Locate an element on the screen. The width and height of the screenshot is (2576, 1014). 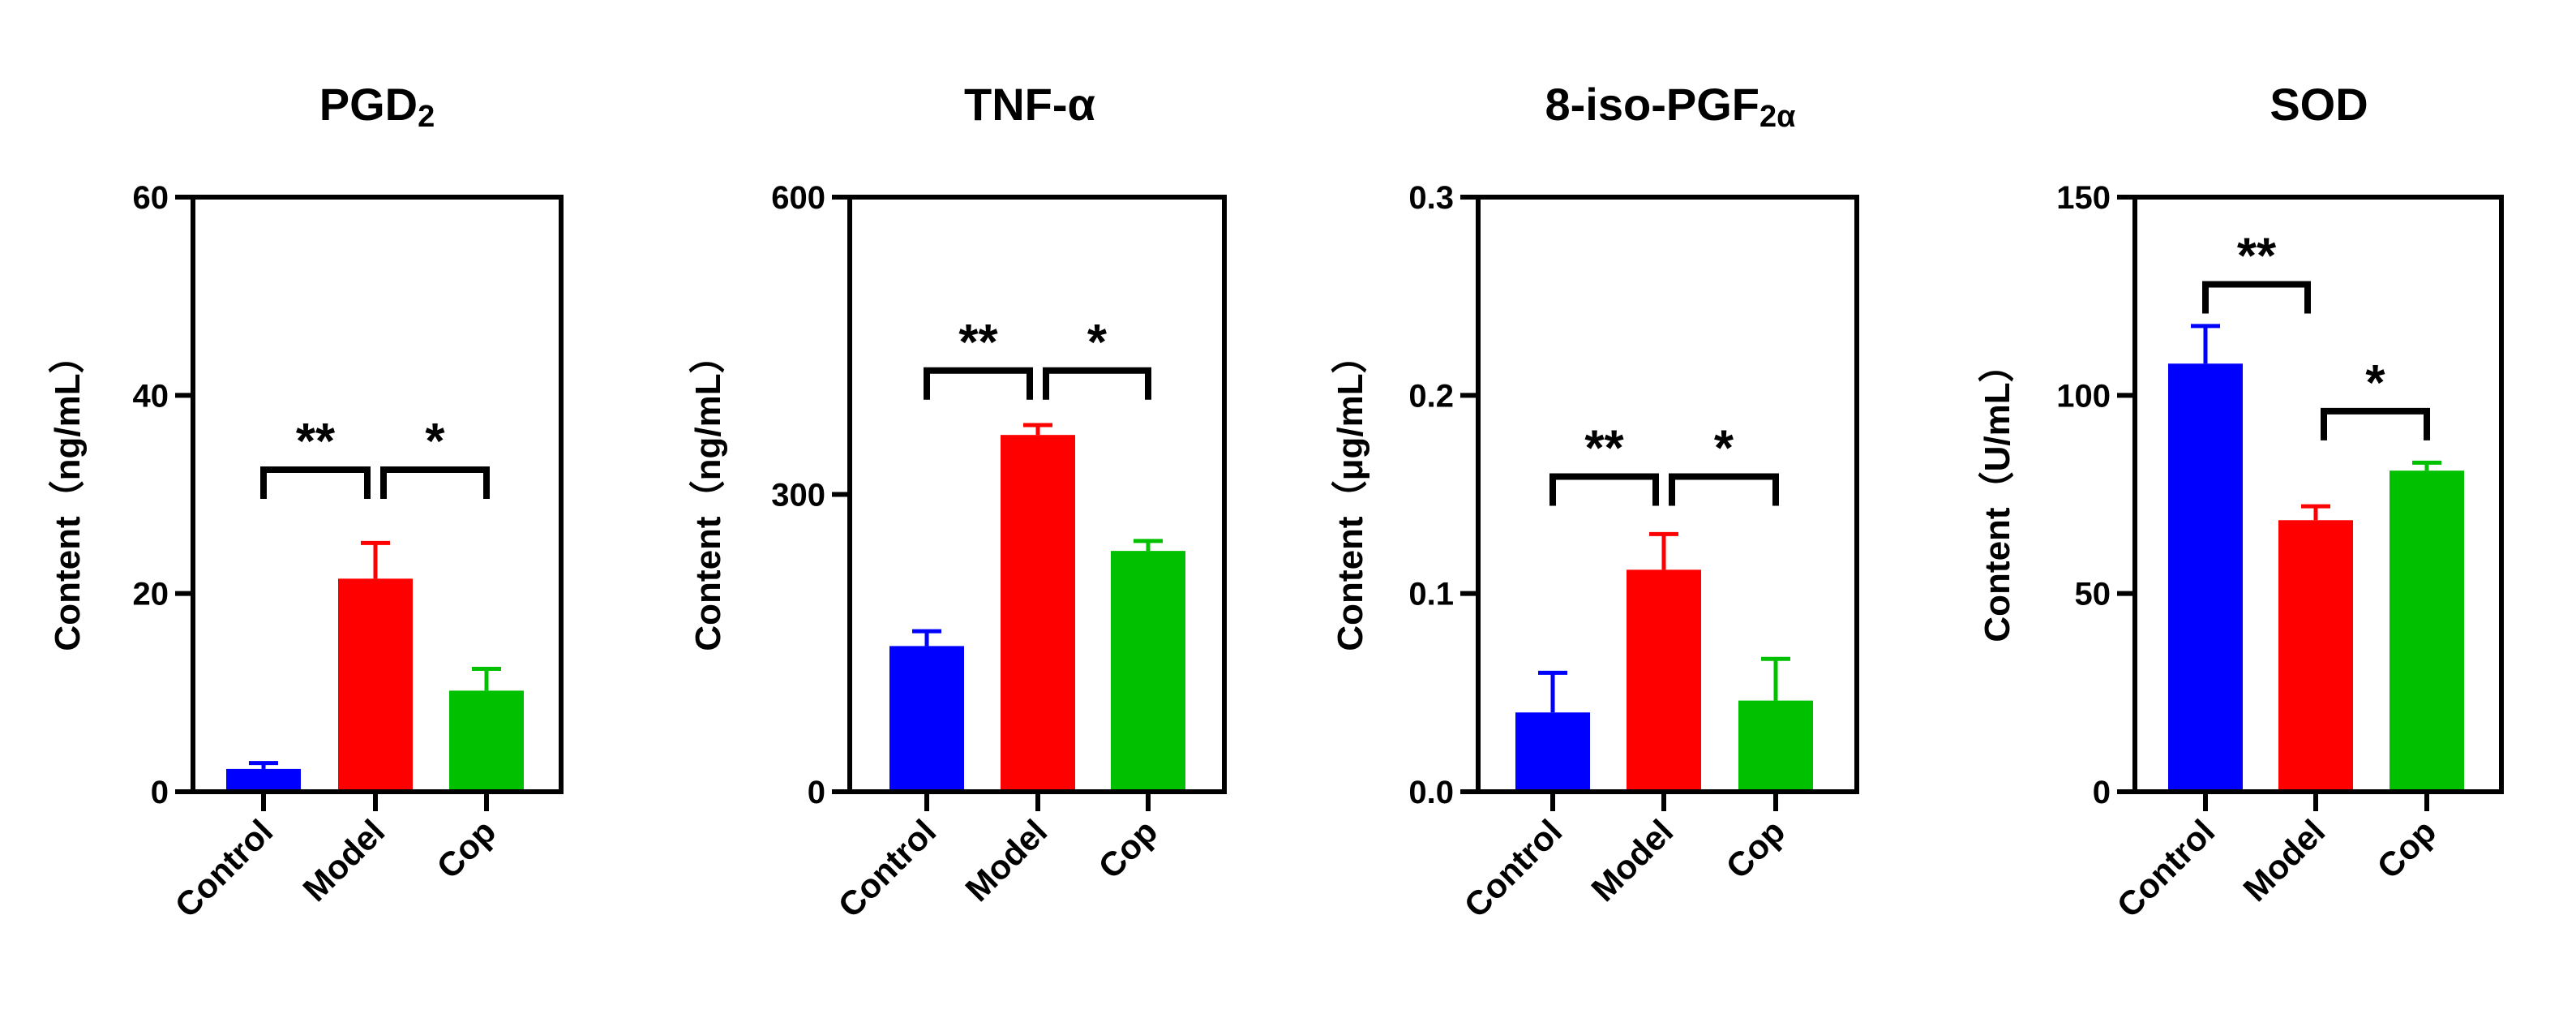
y-tick-label: 60 is located at coordinates (151, 198).